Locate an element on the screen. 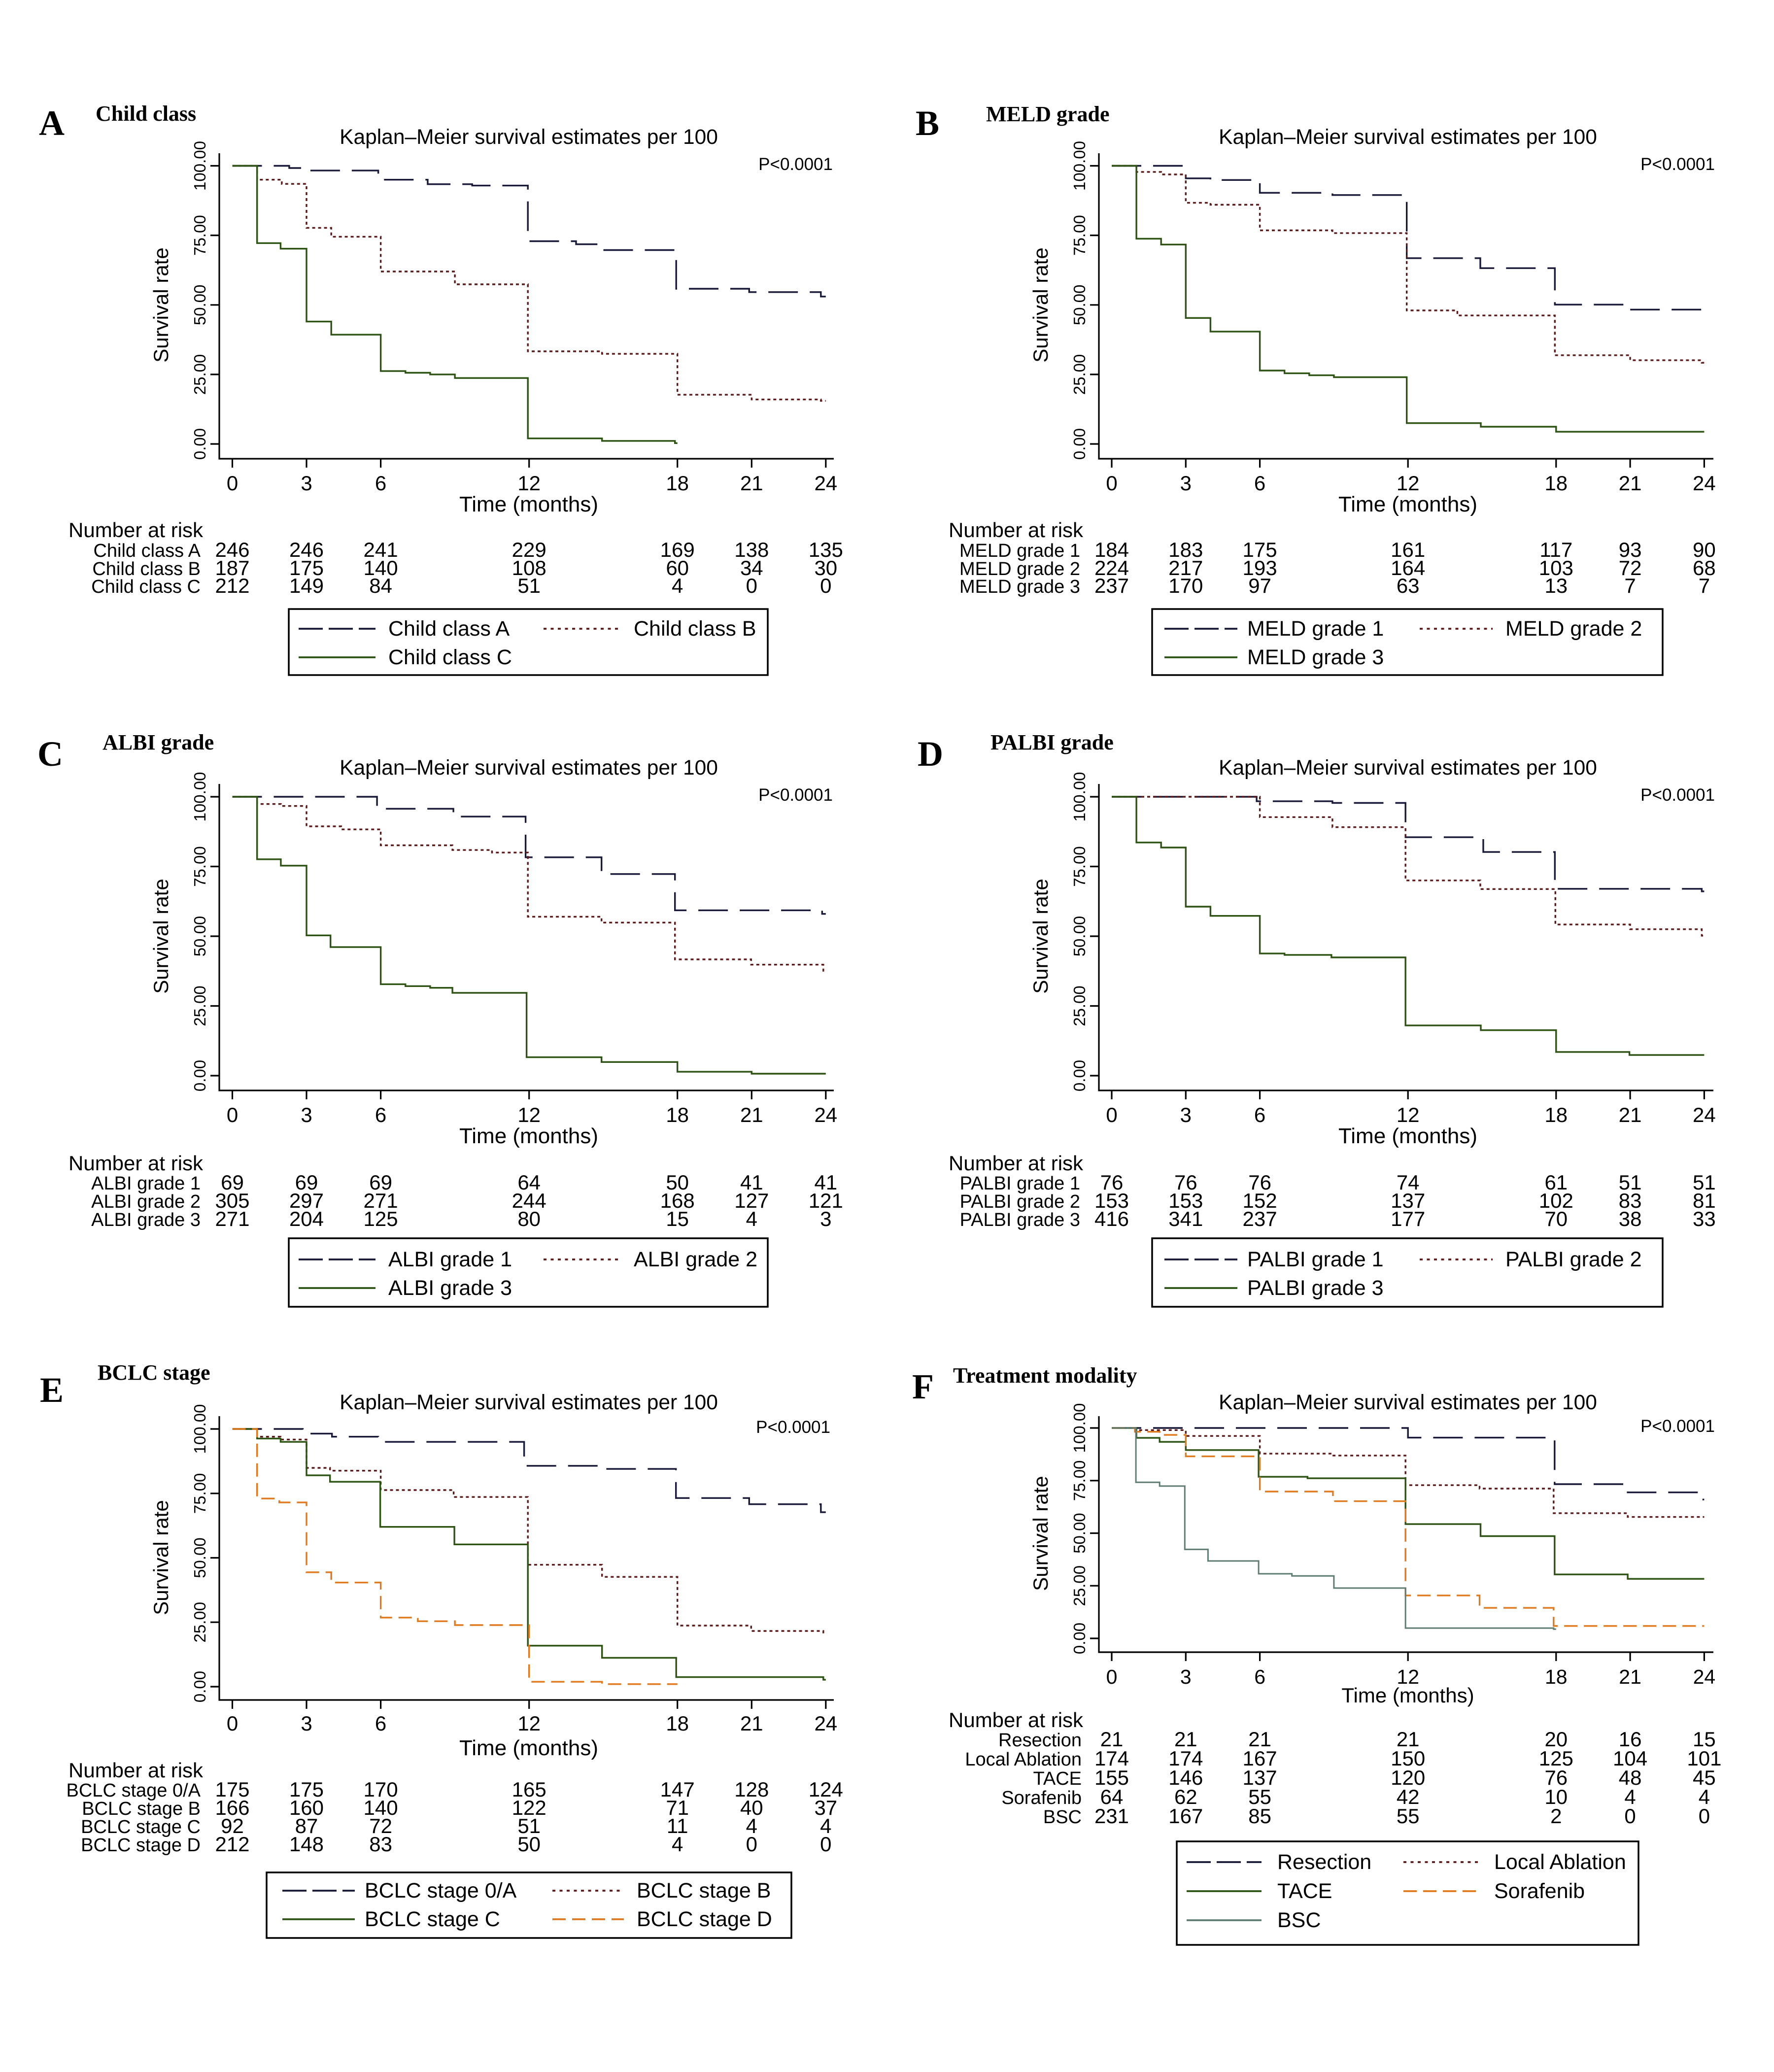 Image resolution: width=1774 pixels, height=2072 pixels. svg-text: Sorafenib is located at coordinates (1540, 1891).